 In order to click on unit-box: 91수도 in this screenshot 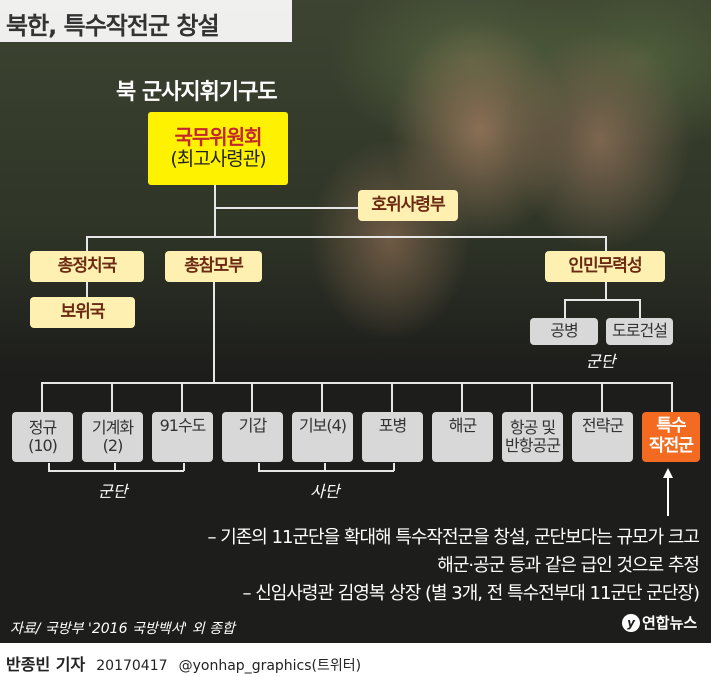, I will do `click(182, 437)`.